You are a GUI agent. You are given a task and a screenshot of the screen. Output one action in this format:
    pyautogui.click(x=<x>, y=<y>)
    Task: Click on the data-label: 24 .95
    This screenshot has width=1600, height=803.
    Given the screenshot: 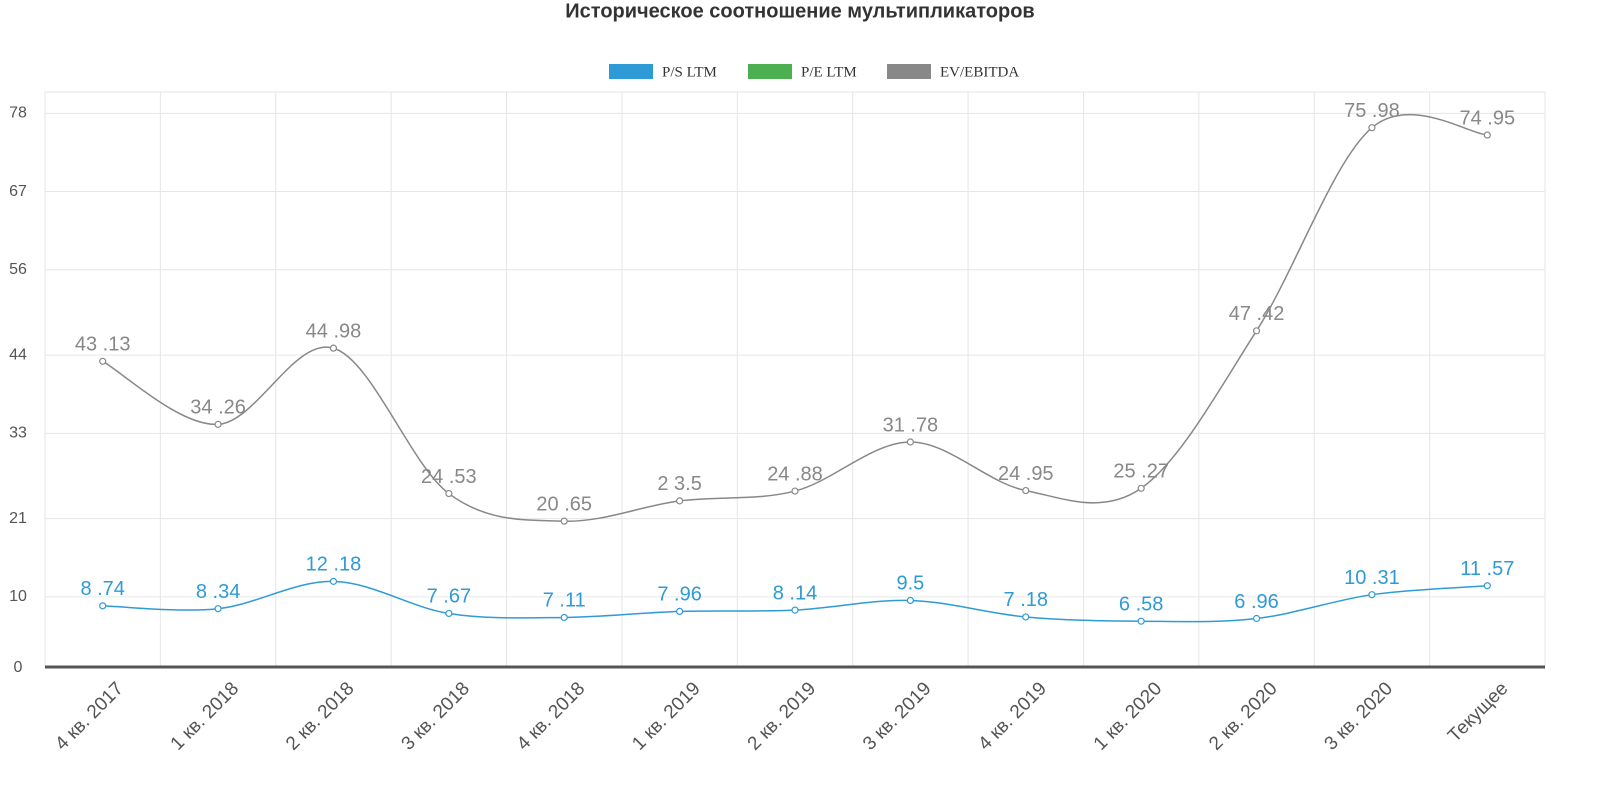 What is the action you would take?
    pyautogui.click(x=1026, y=474)
    